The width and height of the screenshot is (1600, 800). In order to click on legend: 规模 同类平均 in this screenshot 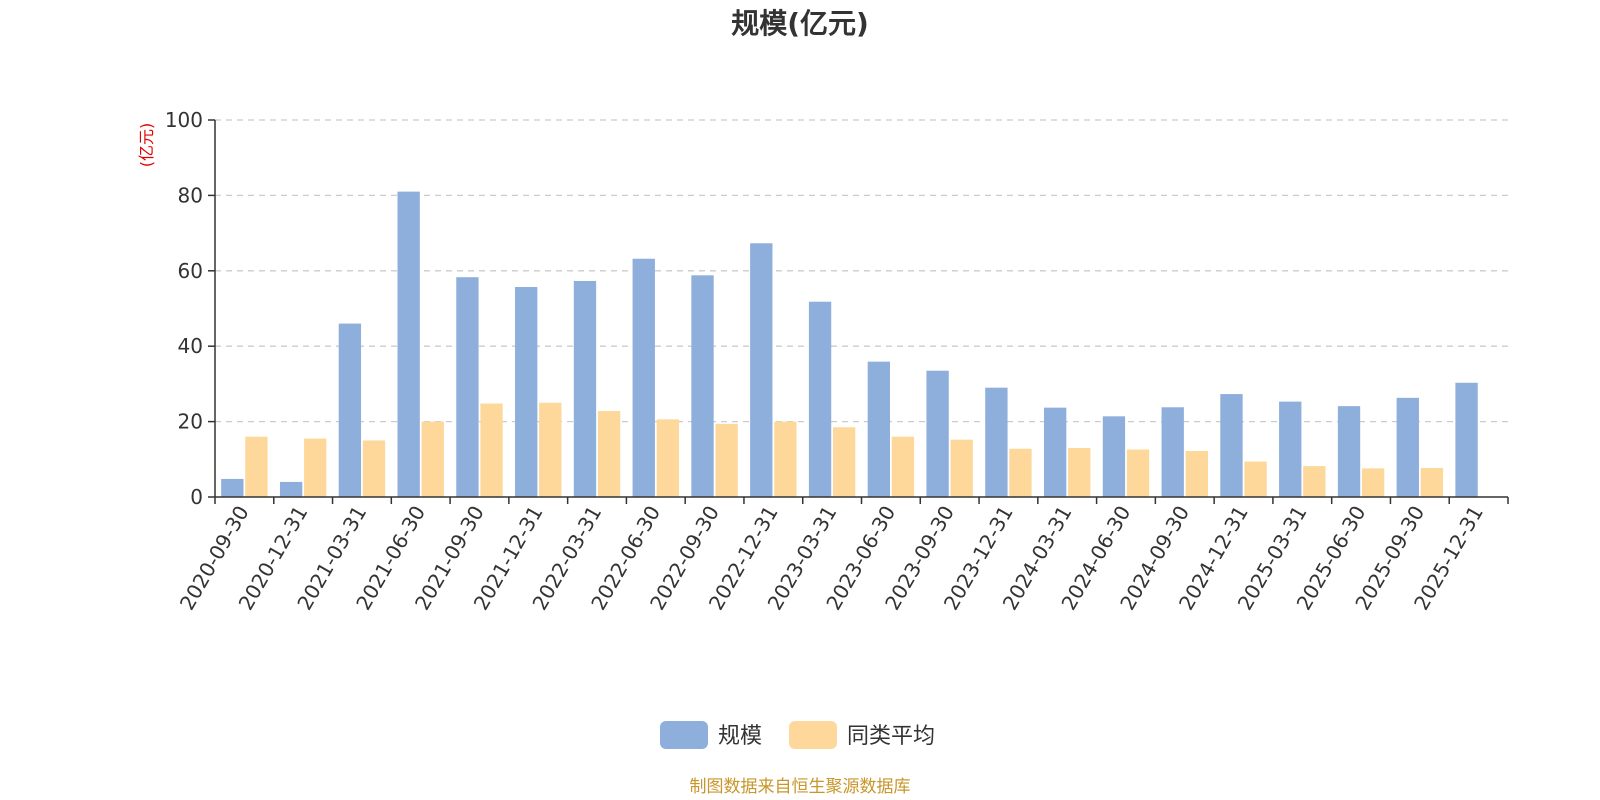, I will do `click(797, 735)`.